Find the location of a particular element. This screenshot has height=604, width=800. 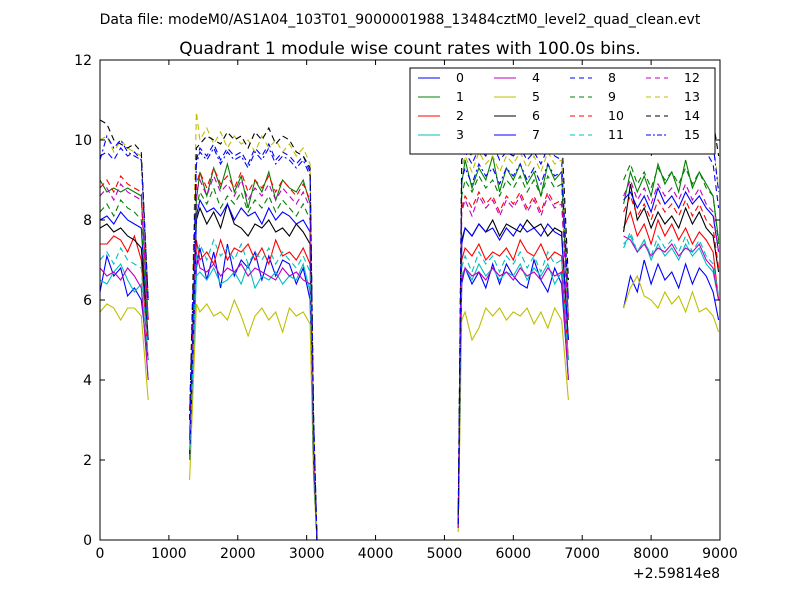

legend-label-15: 15 is located at coordinates (692, 134).